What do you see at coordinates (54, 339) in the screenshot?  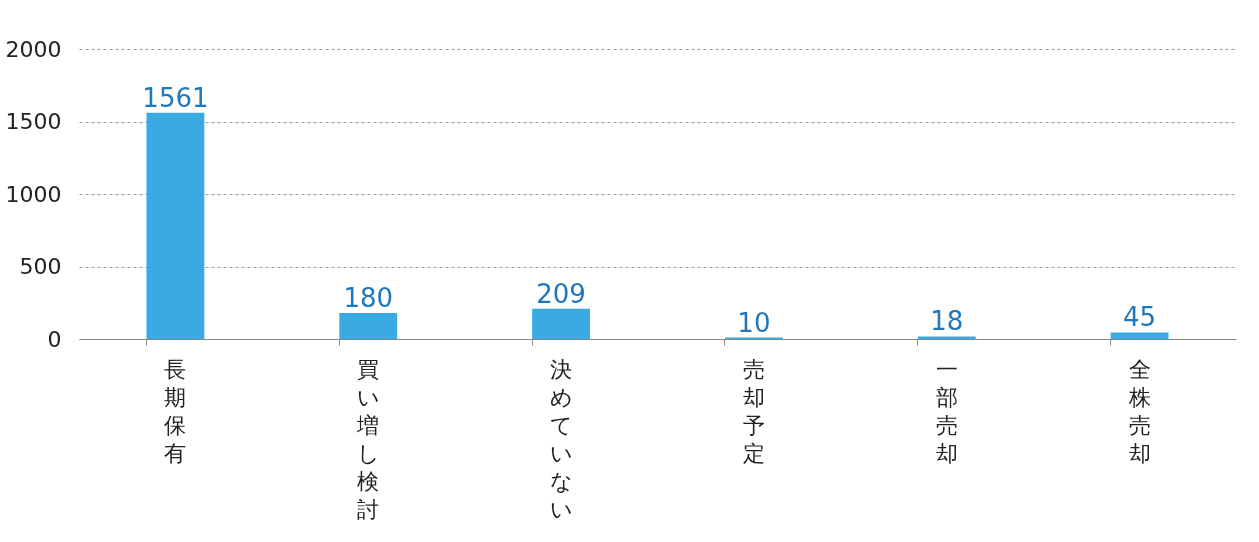 I see `y-tick-label: 0` at bounding box center [54, 339].